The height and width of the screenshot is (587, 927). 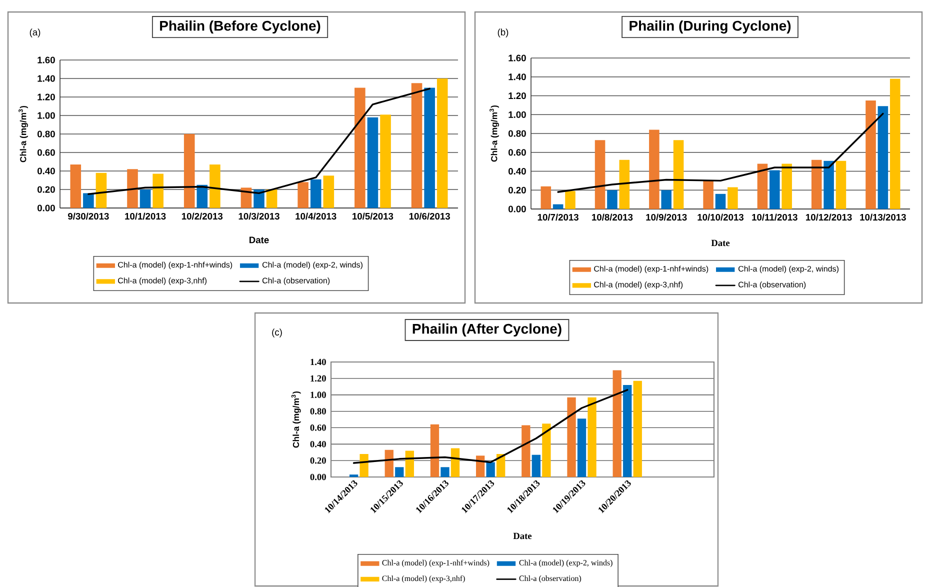 What do you see at coordinates (316, 216) in the screenshot?
I see `x-tick-label: 10/4/2013` at bounding box center [316, 216].